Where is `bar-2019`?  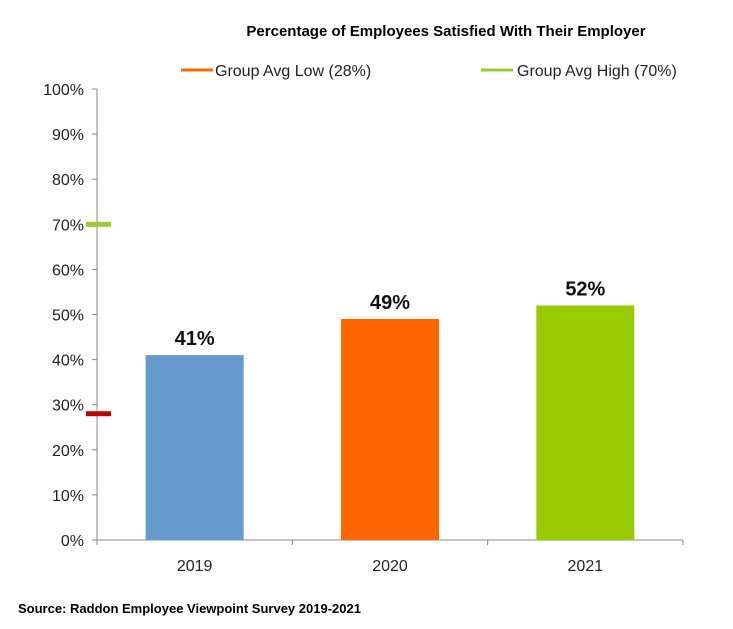 bar-2019 is located at coordinates (194, 447).